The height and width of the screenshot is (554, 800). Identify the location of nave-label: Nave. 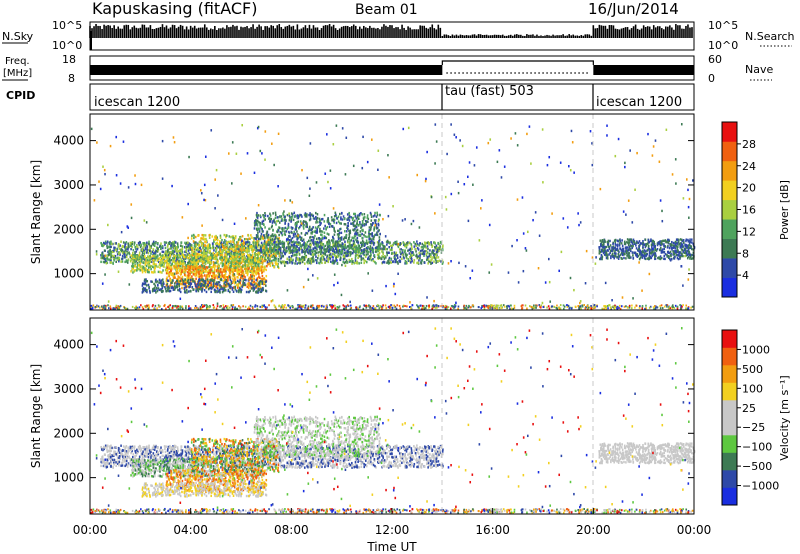
(759, 69).